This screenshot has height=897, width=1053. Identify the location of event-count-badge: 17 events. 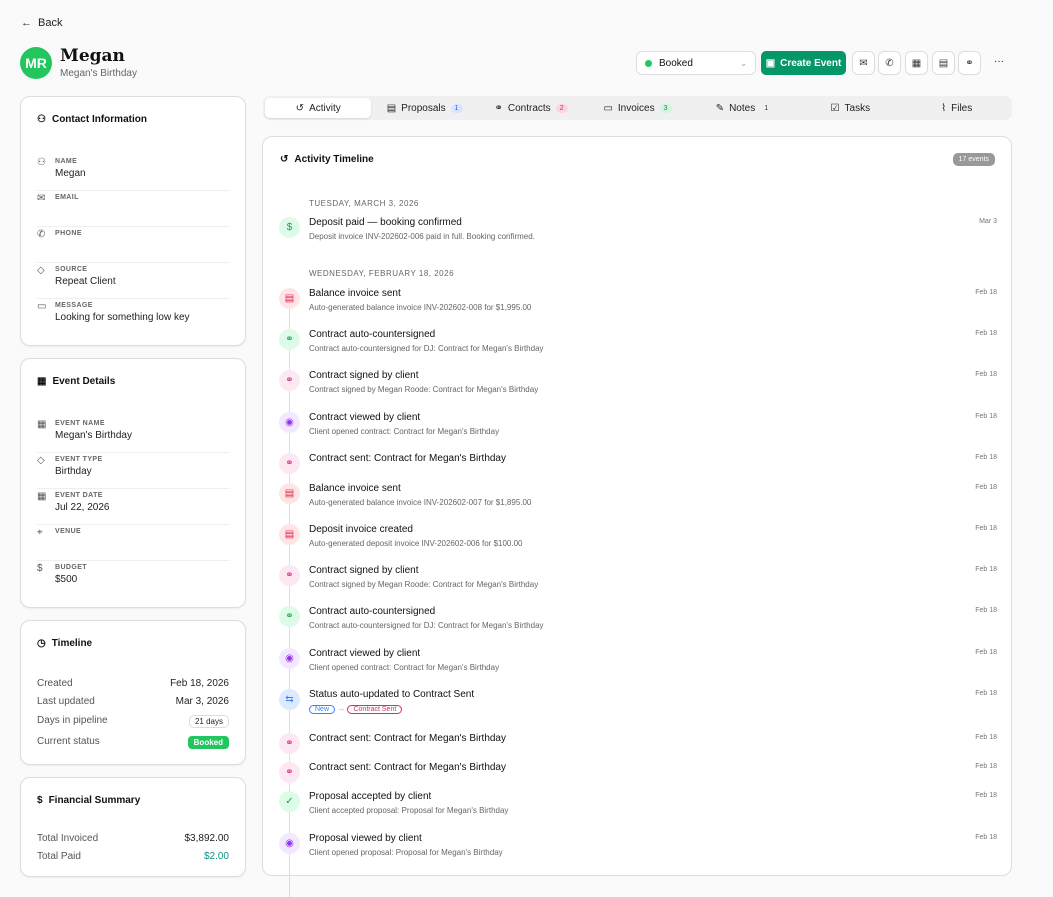
(973, 159).